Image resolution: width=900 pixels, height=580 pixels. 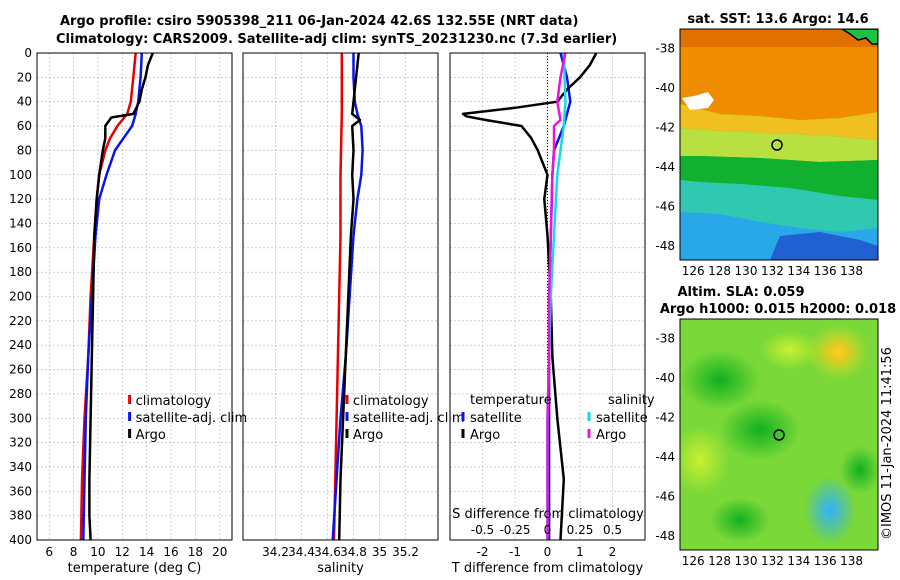 What do you see at coordinates (192, 418) in the screenshot?
I see `temperature-legend-label: satellite-adj. clim` at bounding box center [192, 418].